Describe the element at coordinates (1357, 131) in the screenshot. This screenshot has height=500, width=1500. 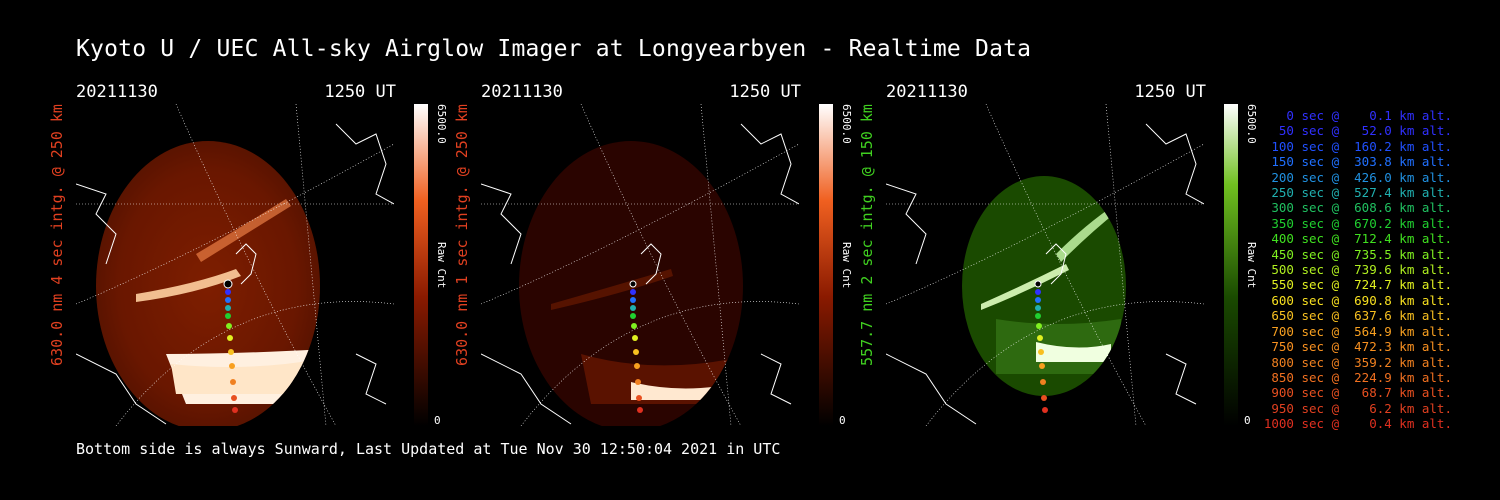
I see `legend-entry: 50 sec @ 52.0 km alt.` at that location.